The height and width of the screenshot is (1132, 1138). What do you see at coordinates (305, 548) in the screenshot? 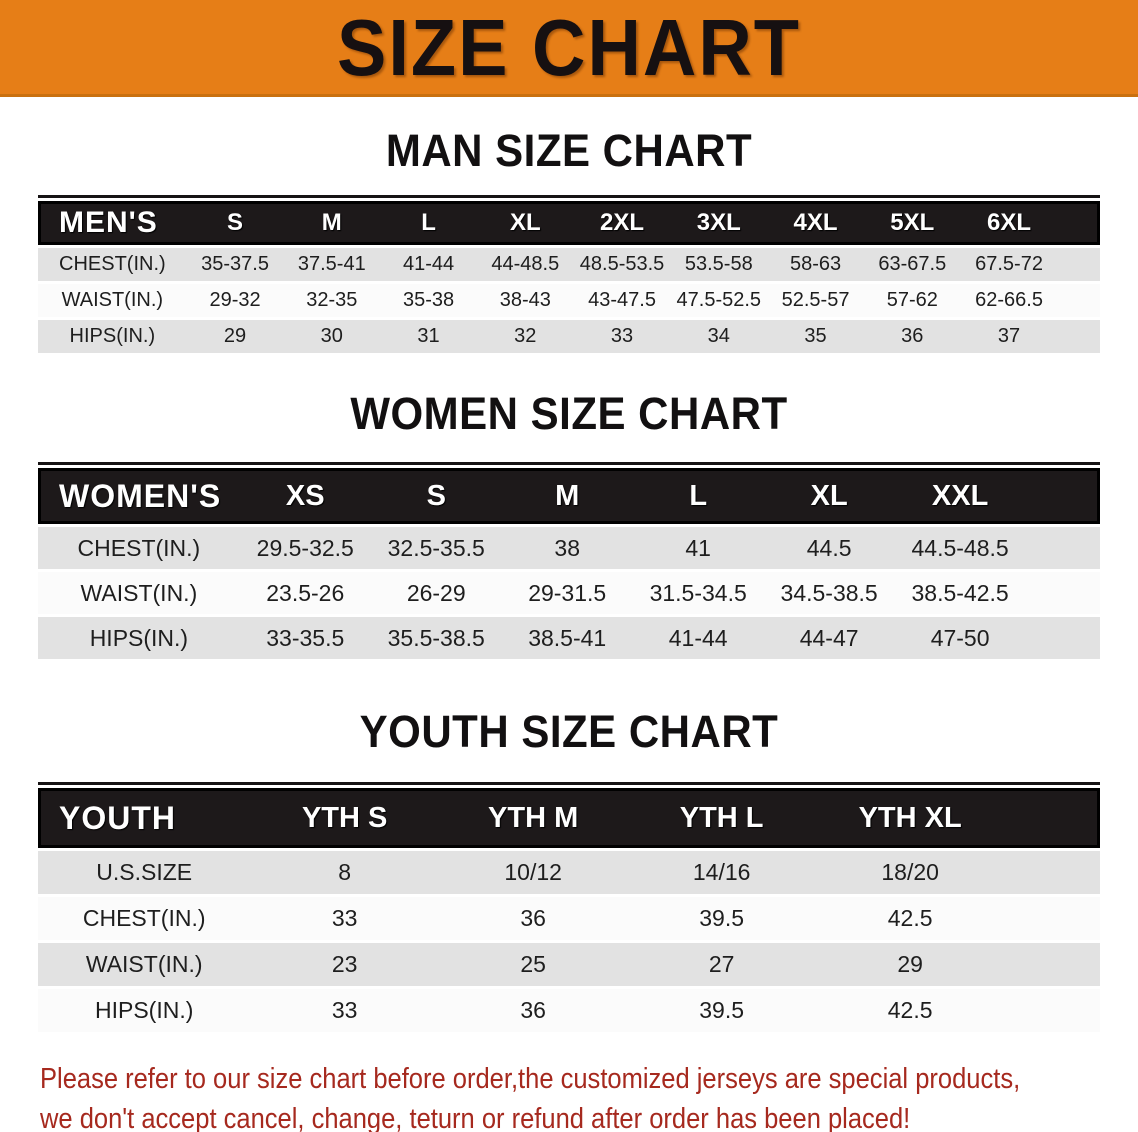
I see `value-cell: 29.5-32.5` at bounding box center [305, 548].